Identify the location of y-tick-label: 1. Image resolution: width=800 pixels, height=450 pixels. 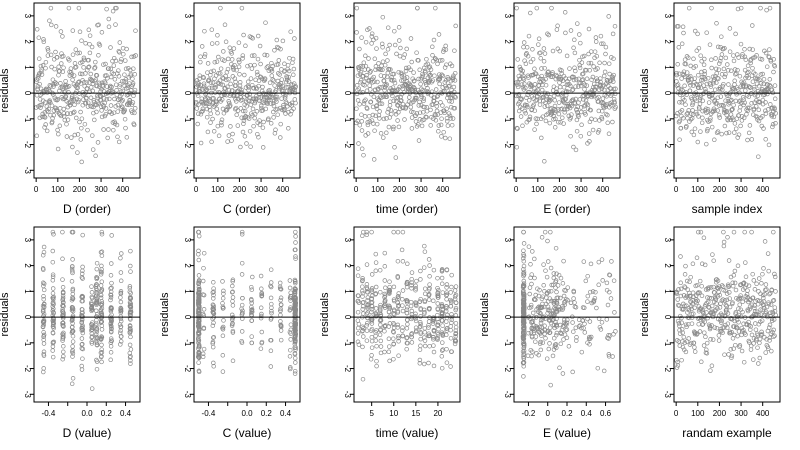
(27, 291).